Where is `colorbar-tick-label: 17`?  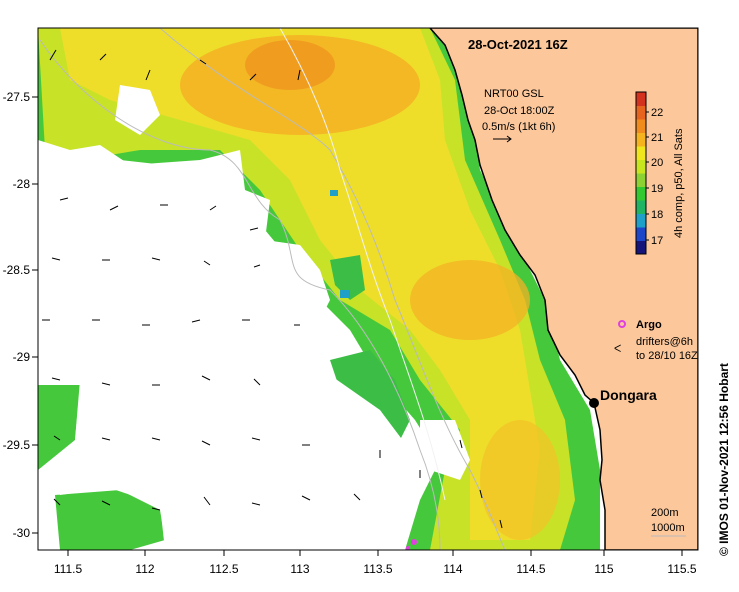 colorbar-tick-label: 17 is located at coordinates (657, 241).